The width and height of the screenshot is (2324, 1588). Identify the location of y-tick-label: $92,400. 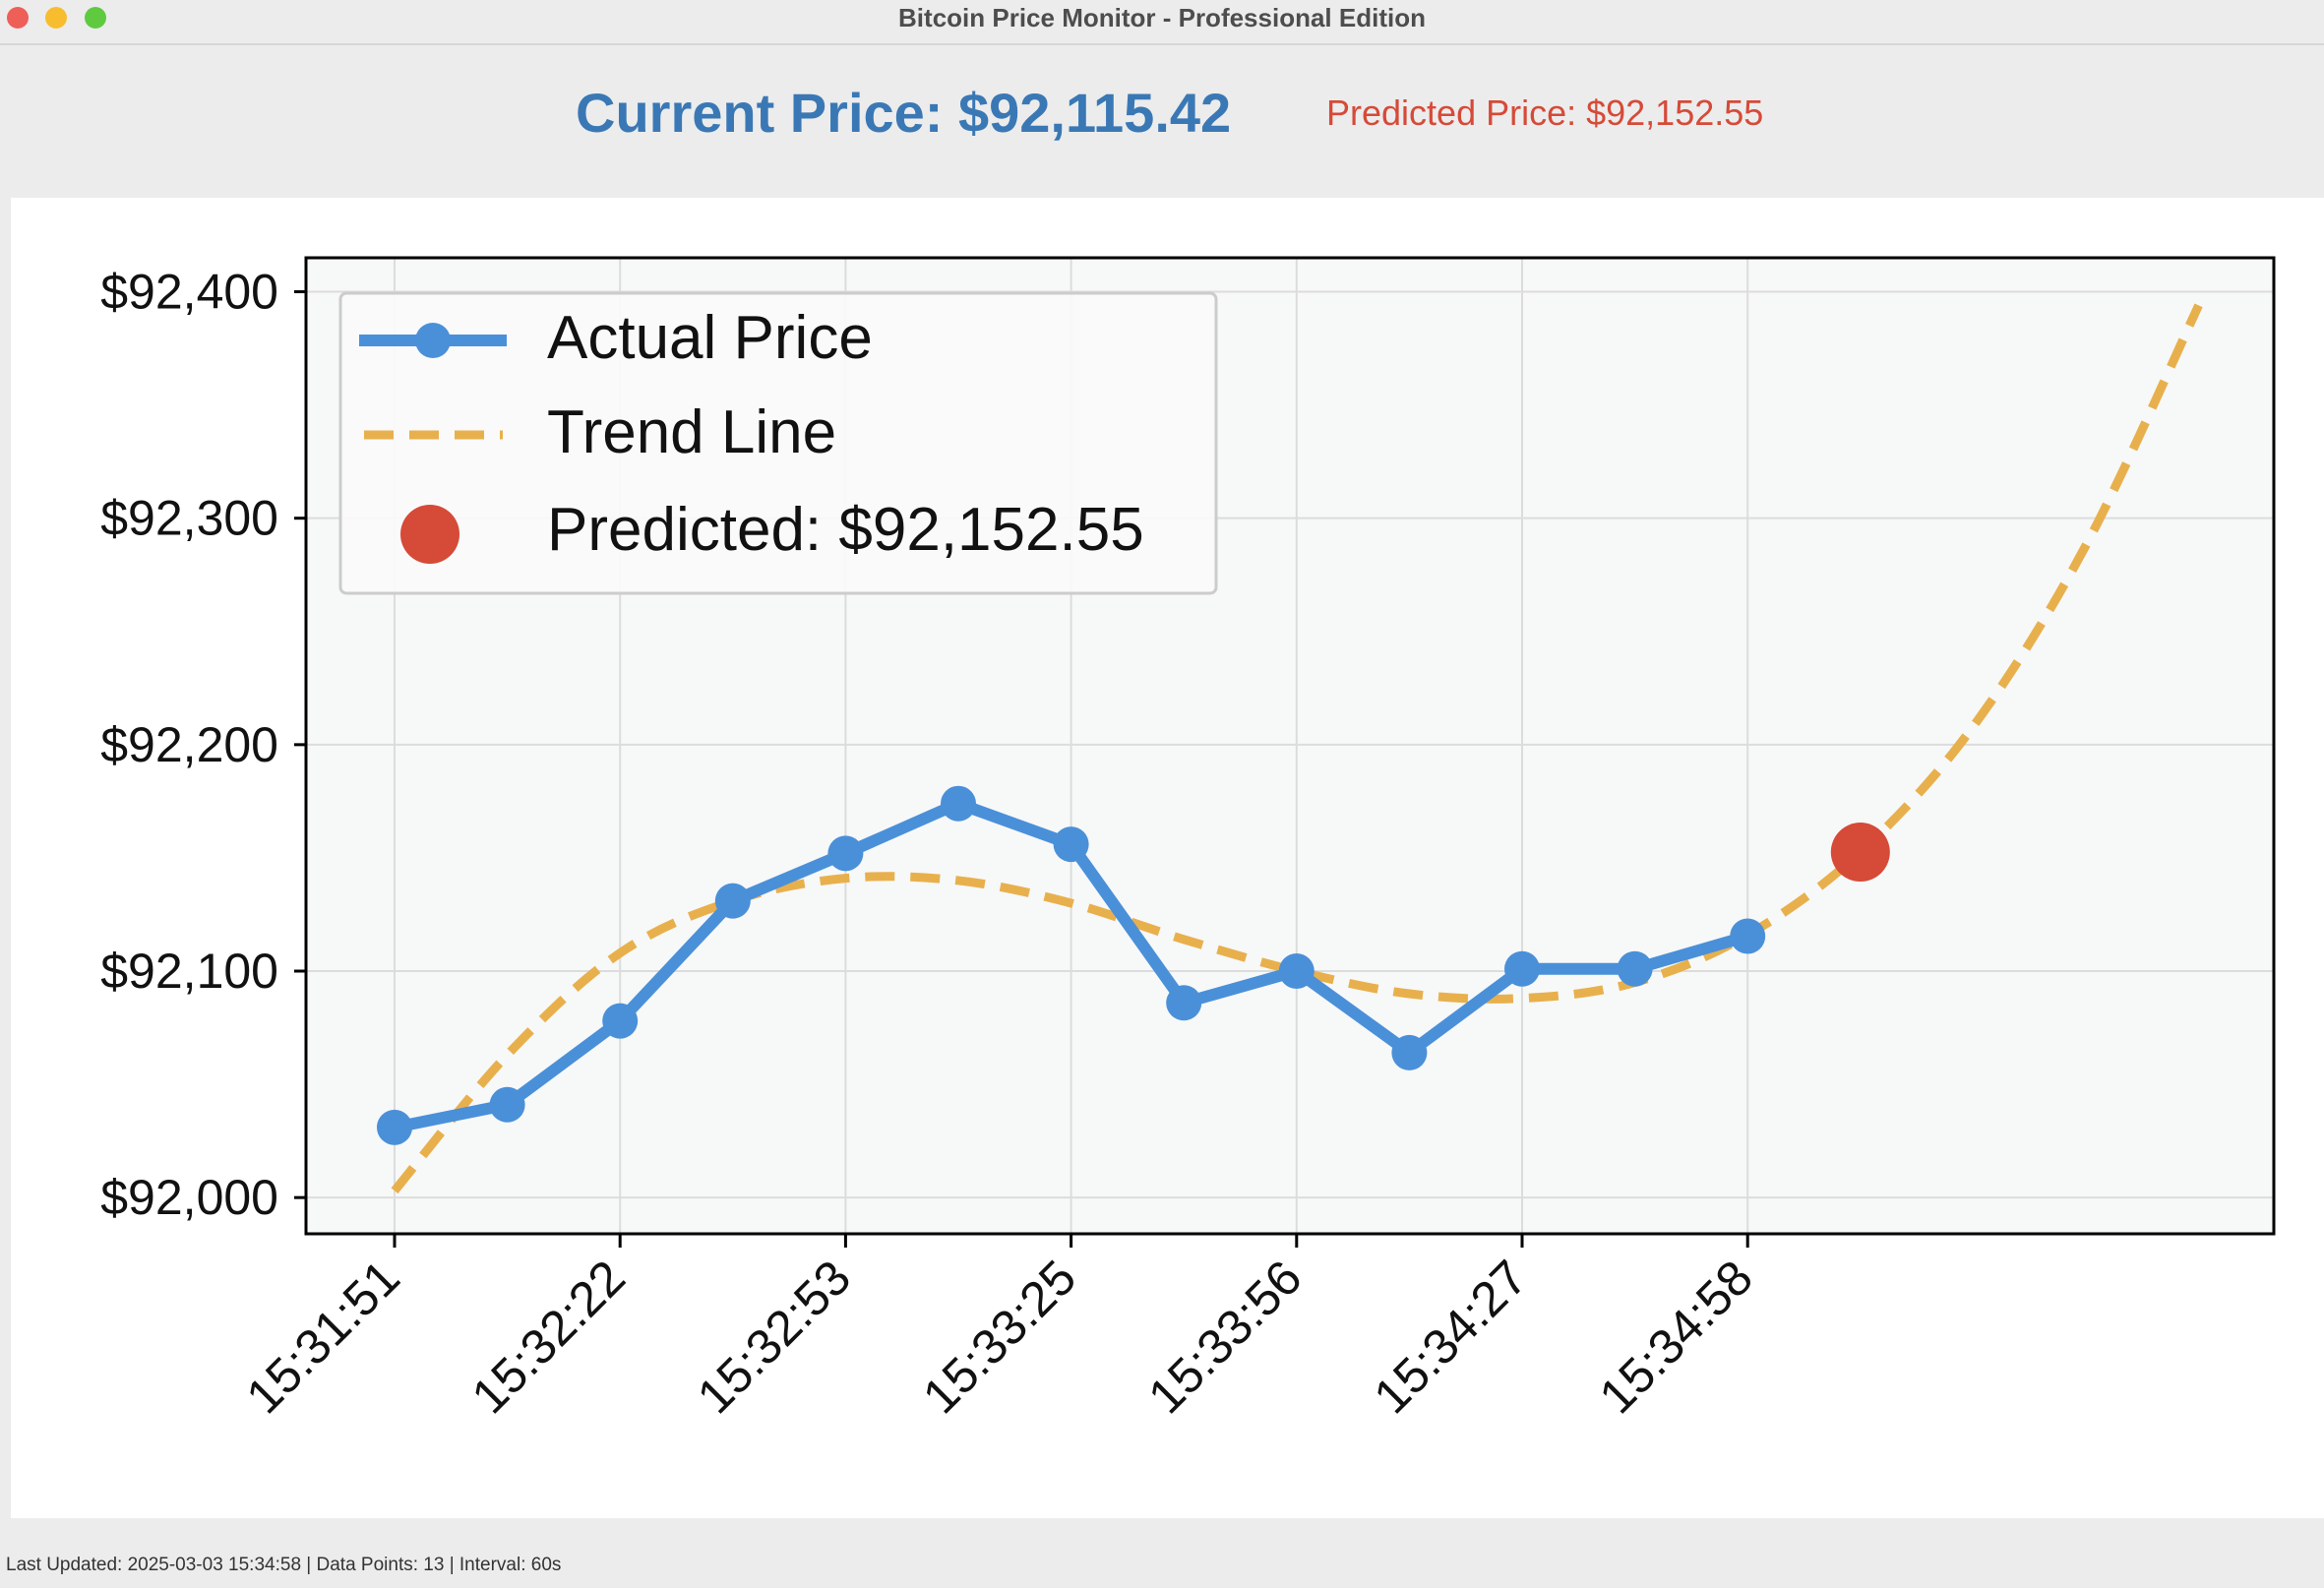
(189, 292).